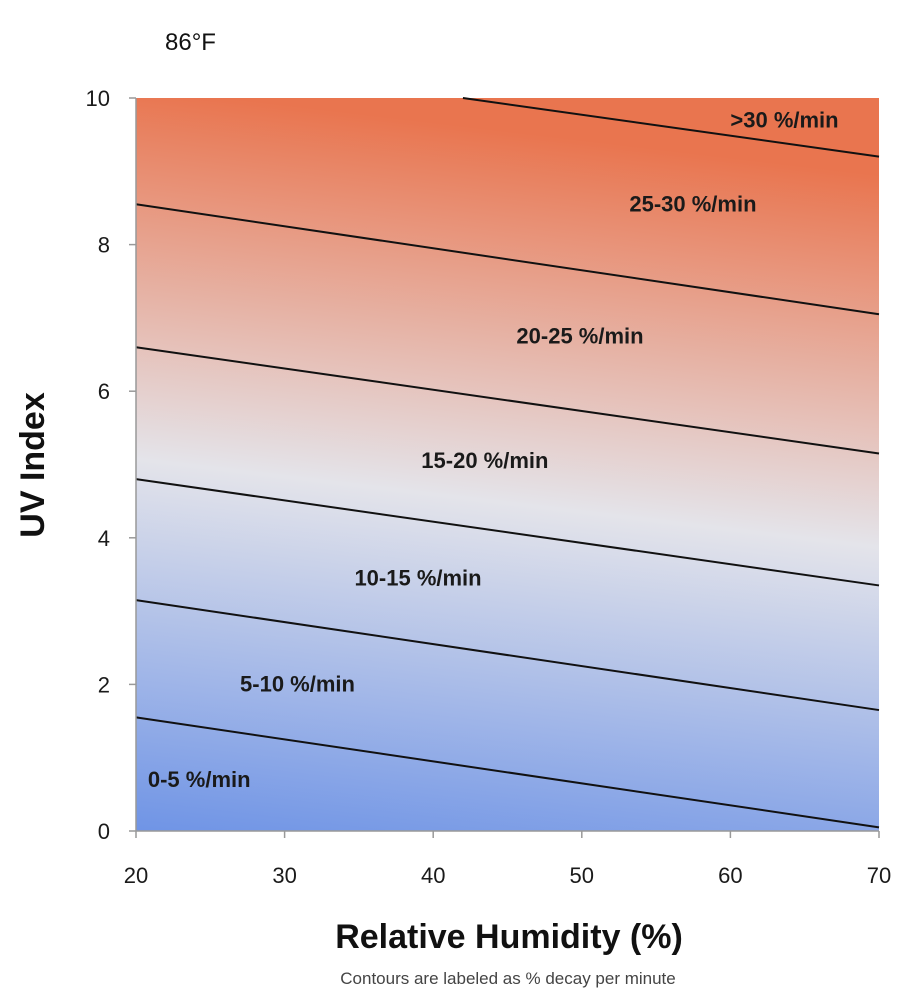  I want to click on x-tick-label: 70, so click(879, 875).